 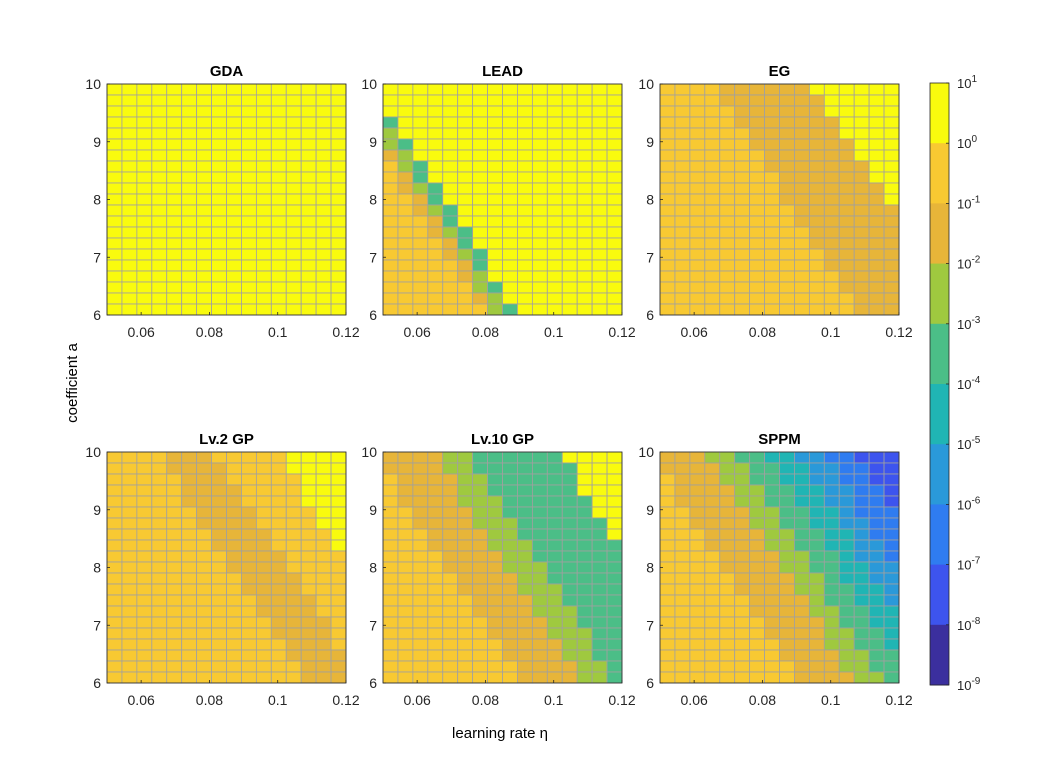 What do you see at coordinates (373, 257) in the screenshot?
I see `y-tick-label: 7` at bounding box center [373, 257].